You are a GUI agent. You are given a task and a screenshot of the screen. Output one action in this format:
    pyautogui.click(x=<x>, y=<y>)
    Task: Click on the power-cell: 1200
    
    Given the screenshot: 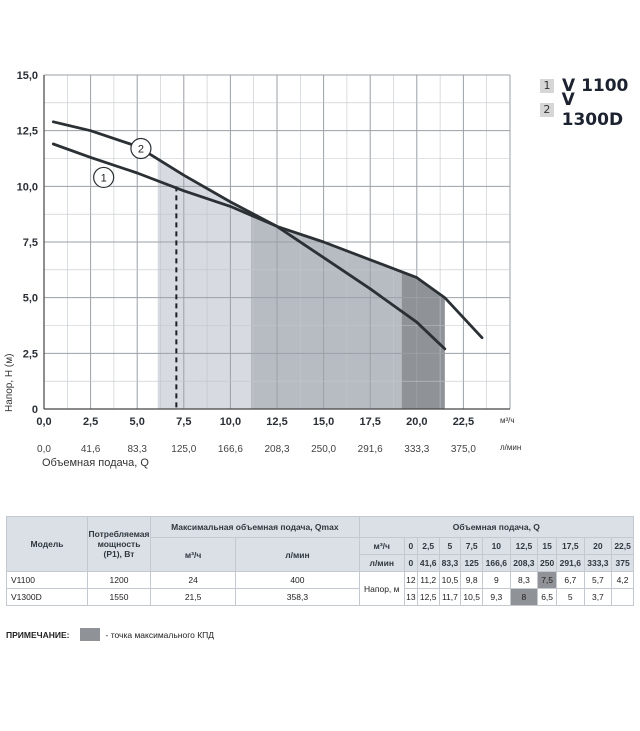 What is the action you would take?
    pyautogui.click(x=119, y=580)
    